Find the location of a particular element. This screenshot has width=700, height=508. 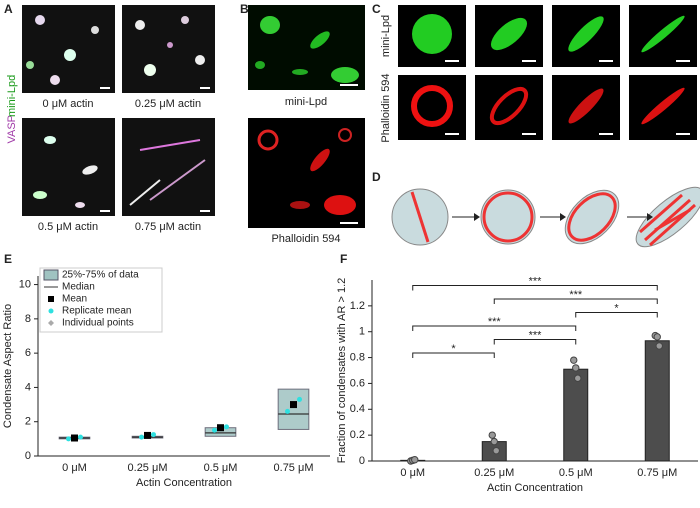

micrographs-b is located at coordinates (306, 116).